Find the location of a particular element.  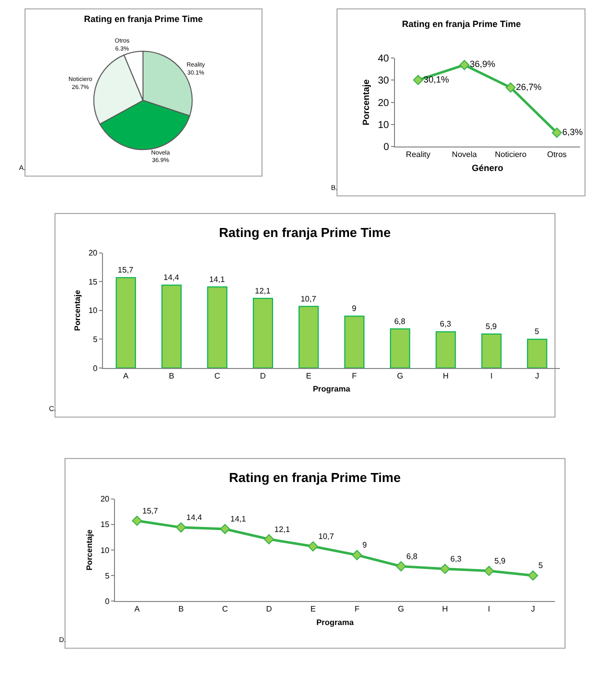

y-tick-label: 30 is located at coordinates (384, 81).